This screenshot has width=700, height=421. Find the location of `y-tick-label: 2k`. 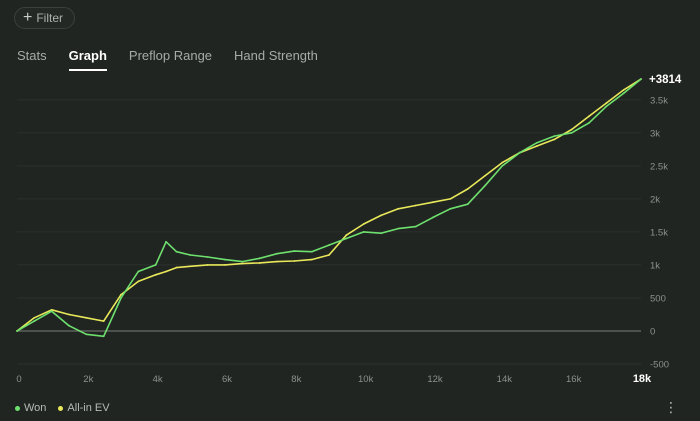

y-tick-label: 2k is located at coordinates (655, 199).